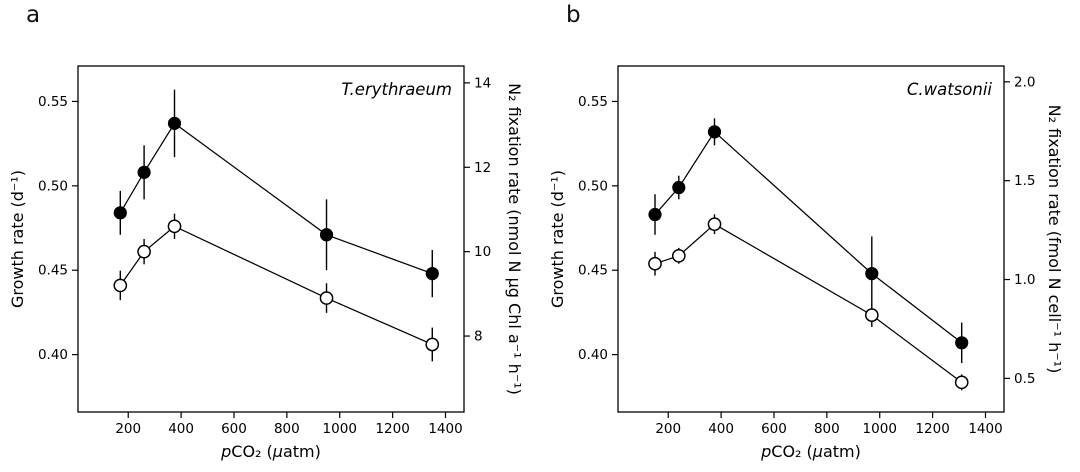 This screenshot has height=472, width=1080. What do you see at coordinates (1024, 82) in the screenshot?
I see `y-right-tick-label: 2.0` at bounding box center [1024, 82].